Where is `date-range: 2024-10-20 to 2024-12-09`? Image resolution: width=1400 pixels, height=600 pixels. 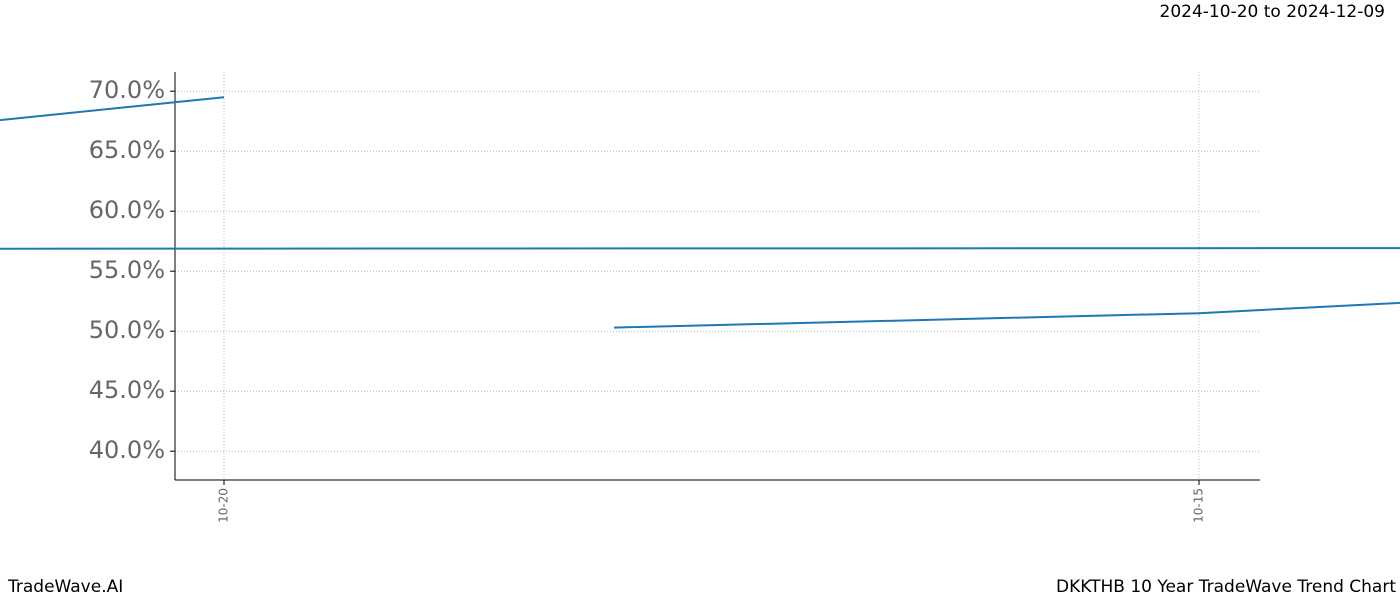 date-range: 2024-10-20 to 2024-12-09 is located at coordinates (1272, 12).